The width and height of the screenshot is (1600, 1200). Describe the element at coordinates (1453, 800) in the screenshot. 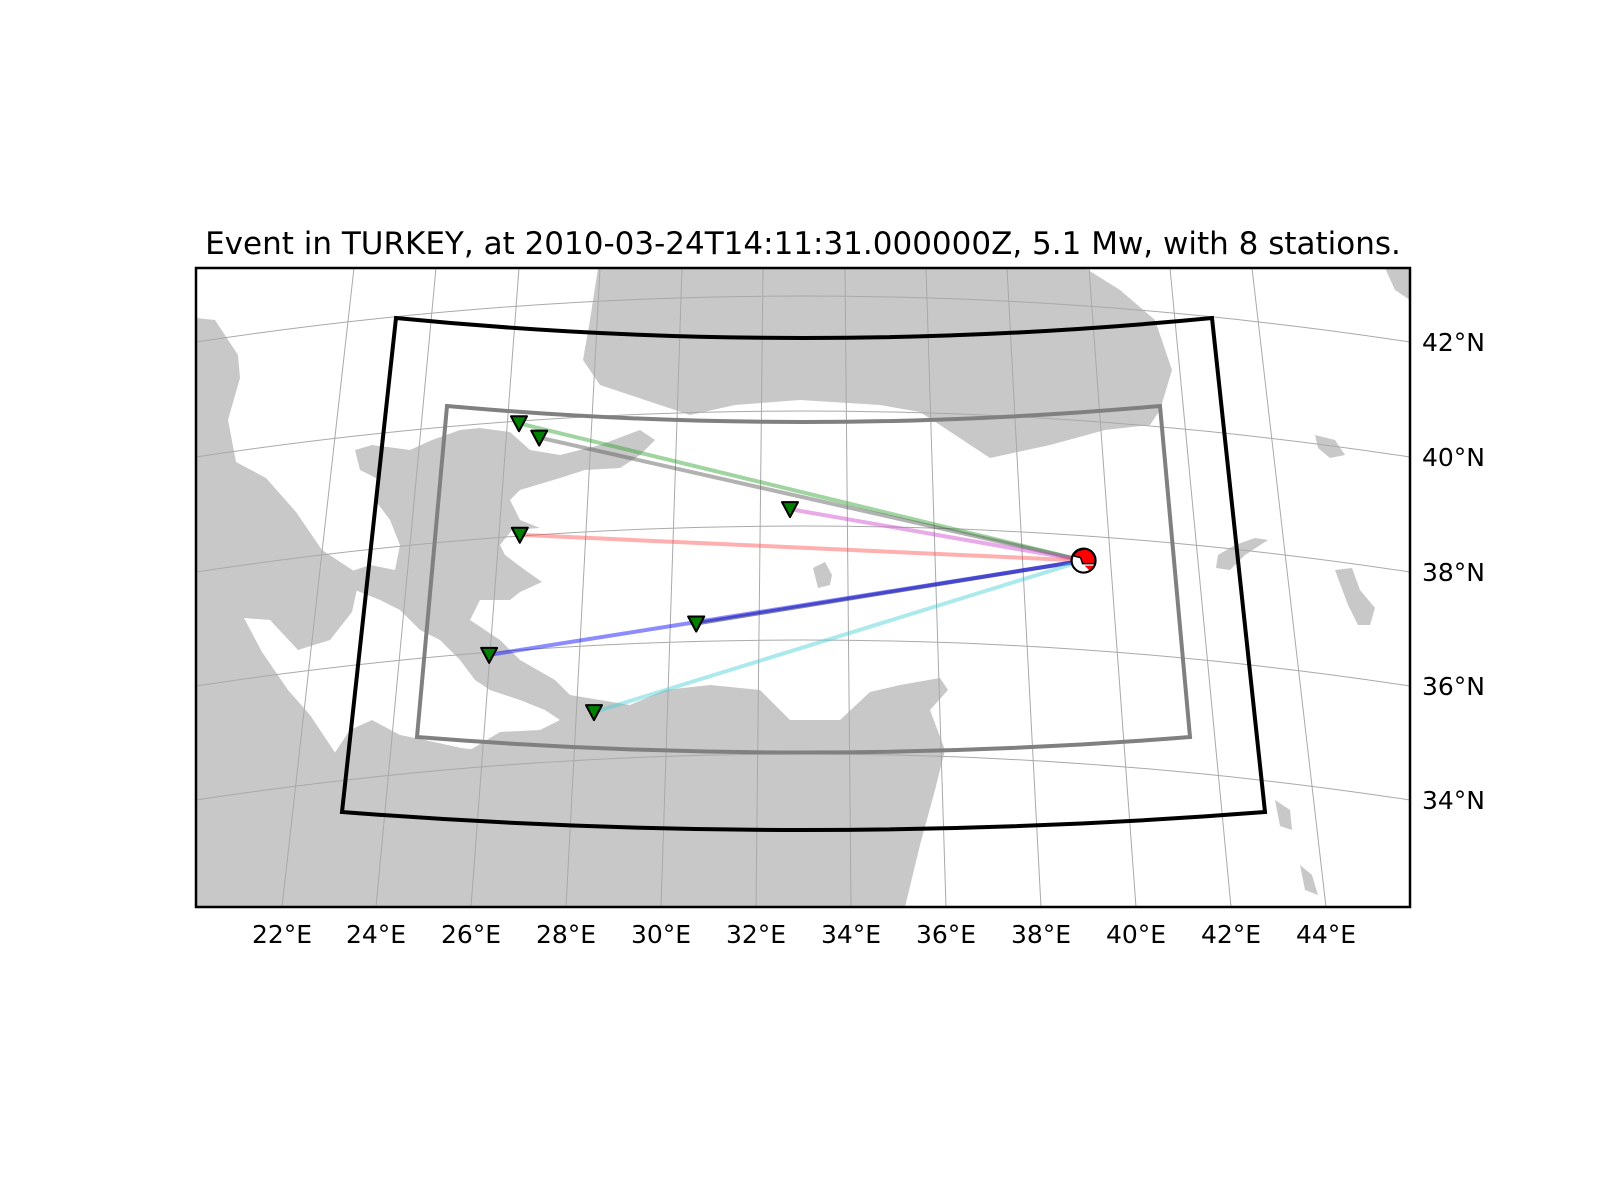

I see `y-tick-label: 34°N` at that location.